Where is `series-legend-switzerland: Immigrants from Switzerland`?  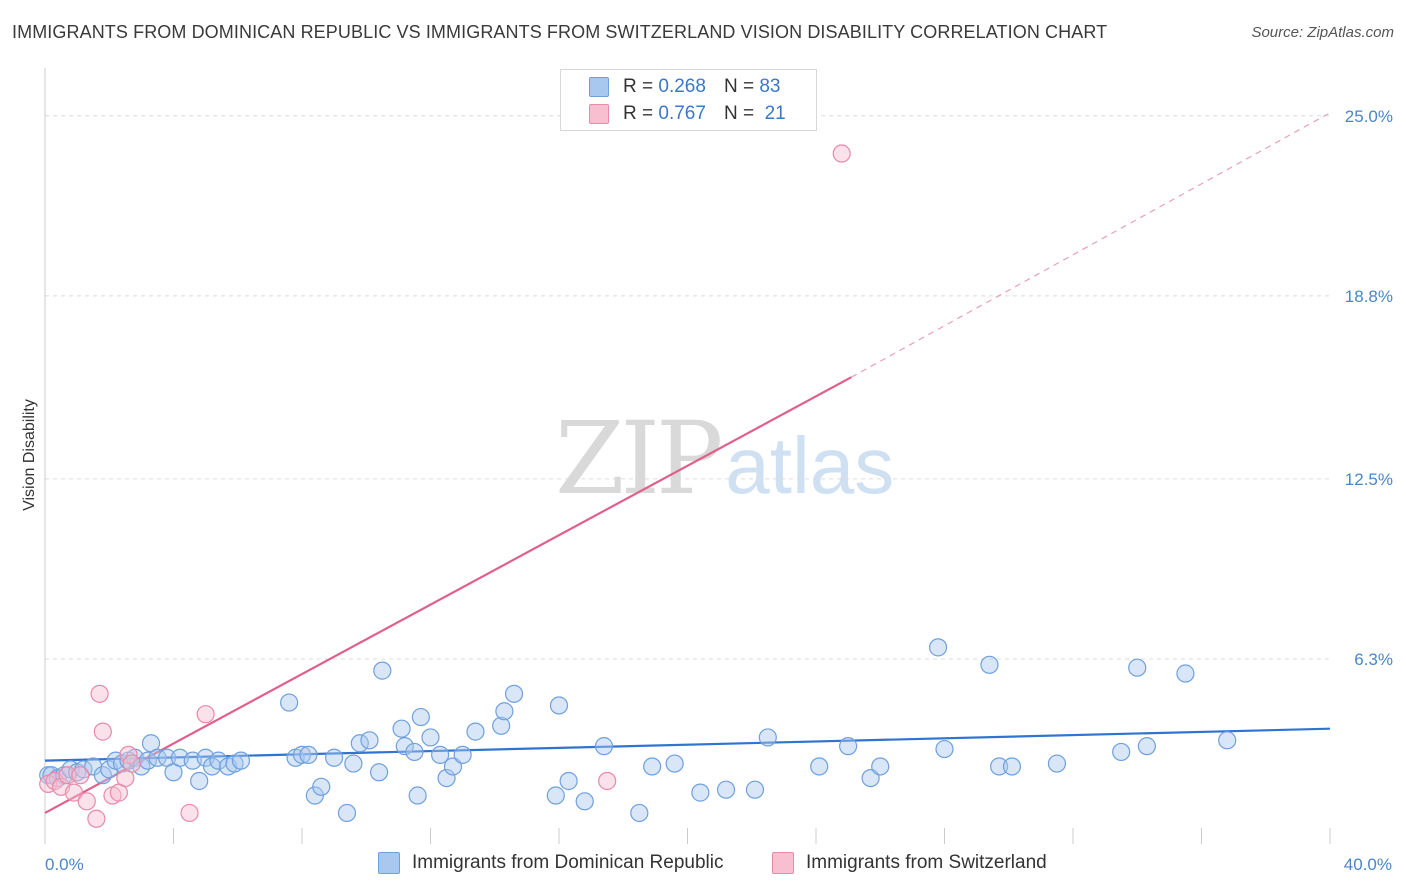
series-legend-switzerland: Immigrants from Switzerland is located at coordinates (909, 863).